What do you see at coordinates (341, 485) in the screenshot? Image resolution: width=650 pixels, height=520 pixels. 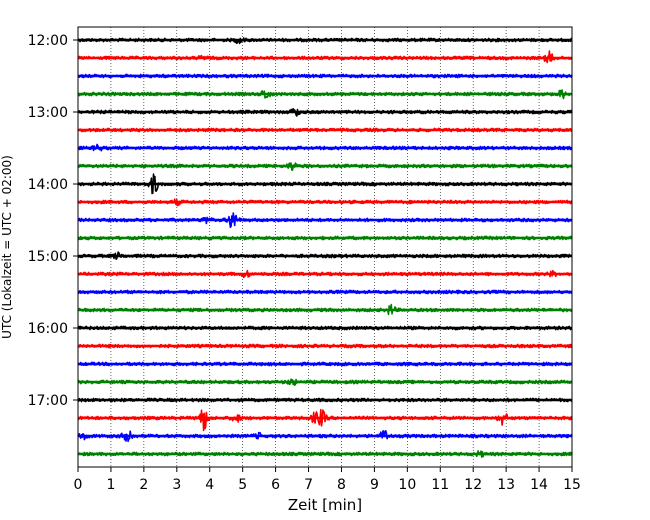 I see `x-tick-label: 8` at bounding box center [341, 485].